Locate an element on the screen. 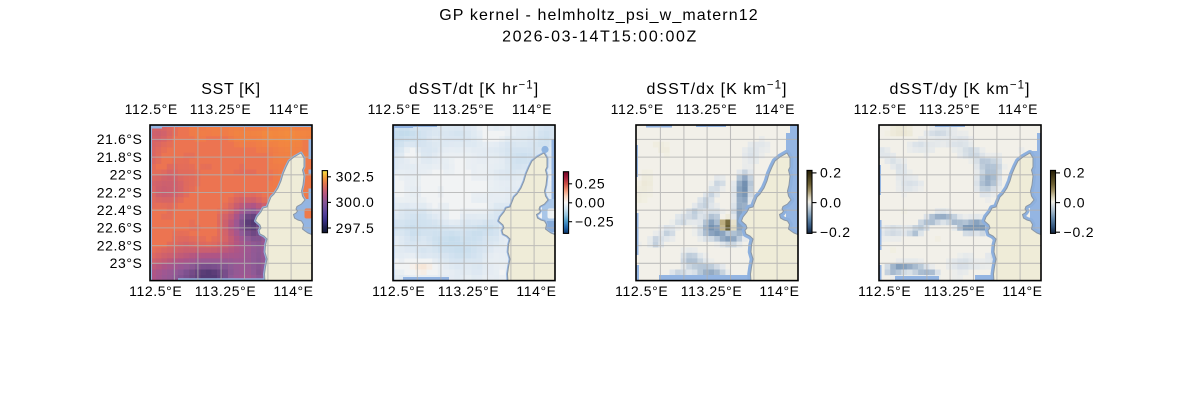 This screenshot has width=1200, height=400. svg-text: 302.5 is located at coordinates (355, 177).